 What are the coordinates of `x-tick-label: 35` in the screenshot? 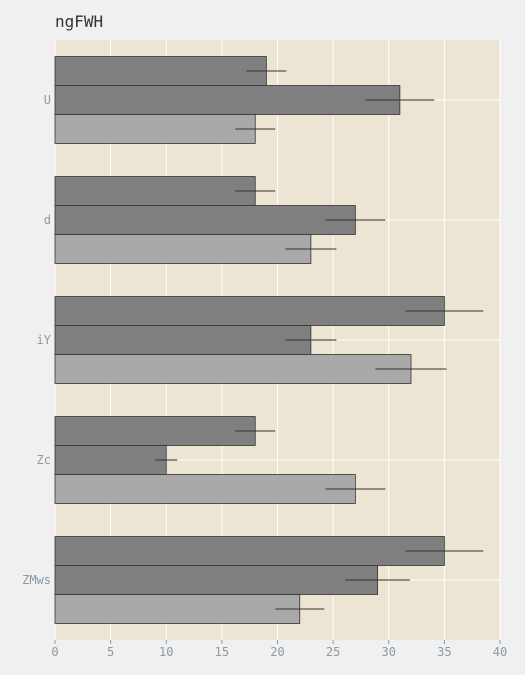 It's located at (444, 652).